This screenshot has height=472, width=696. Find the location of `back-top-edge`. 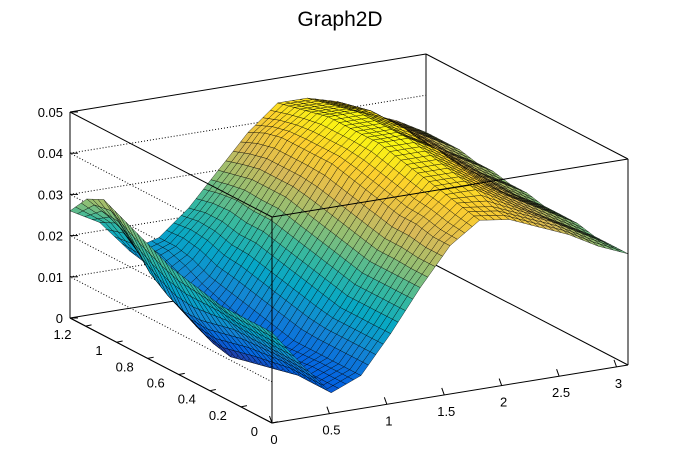

back-top-edge is located at coordinates (248, 83).